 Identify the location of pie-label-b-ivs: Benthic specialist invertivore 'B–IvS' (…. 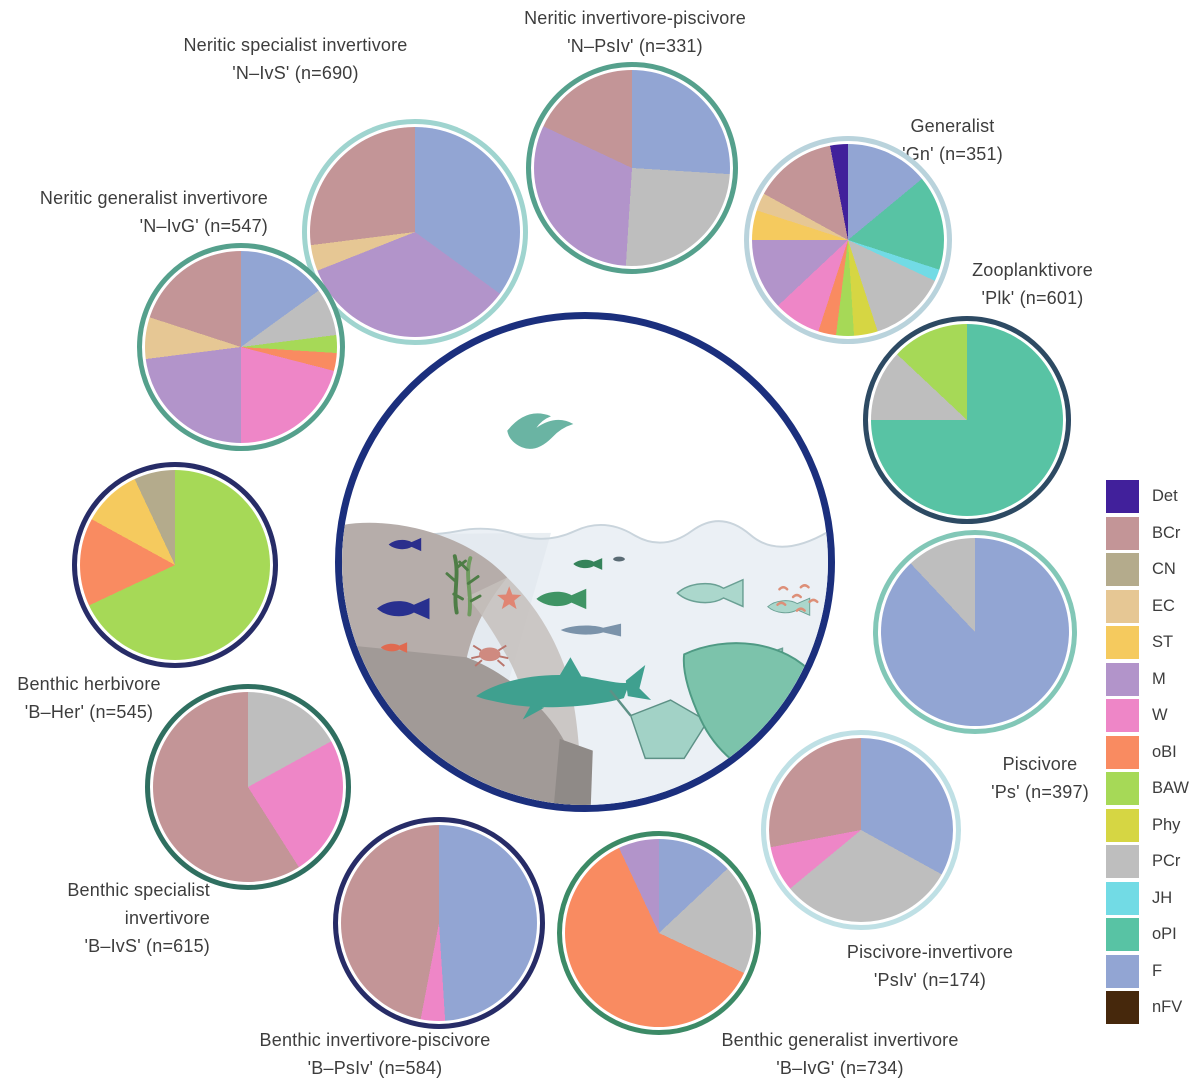
(120, 918).